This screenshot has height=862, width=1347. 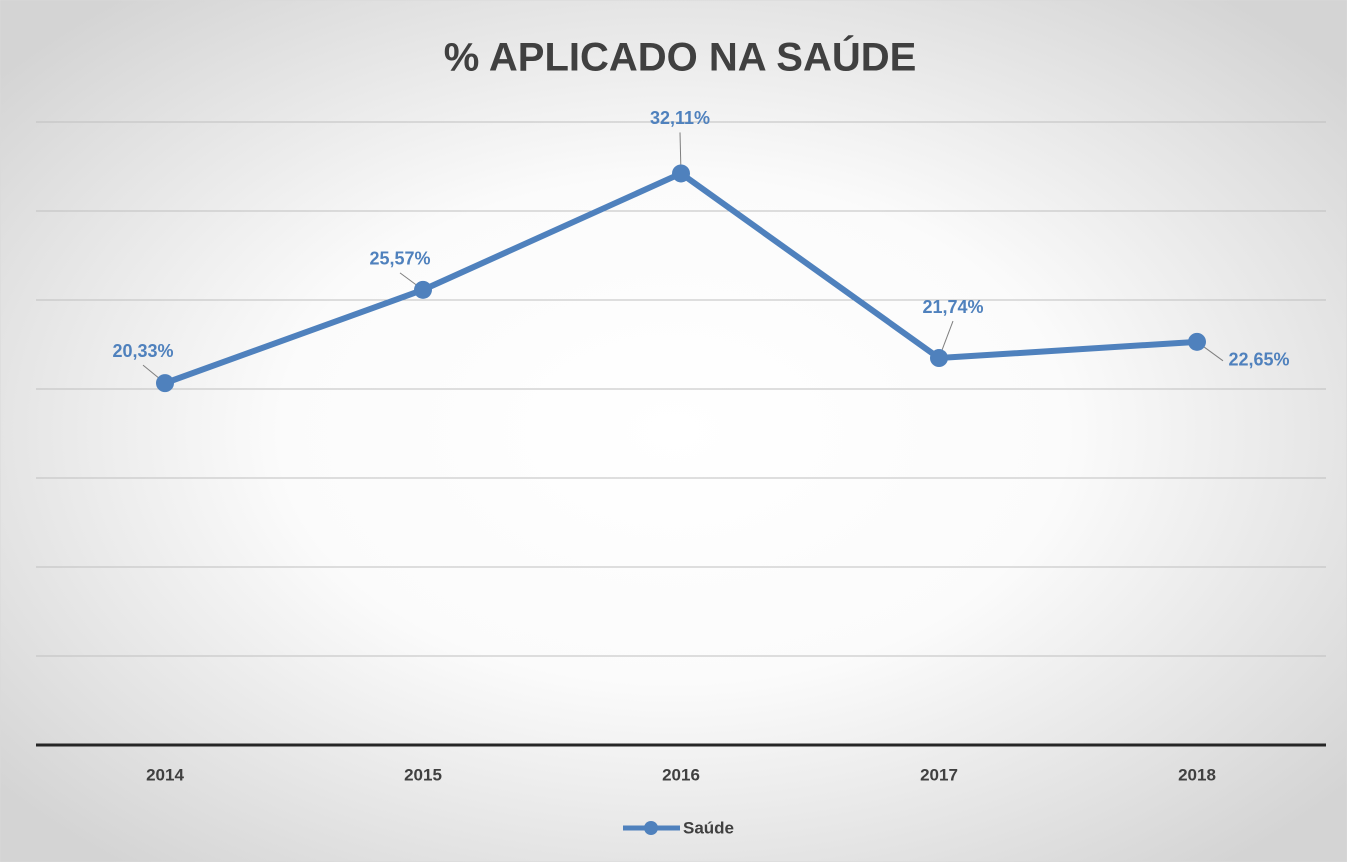 I want to click on x-tick-label: 2018, so click(x=1197, y=774).